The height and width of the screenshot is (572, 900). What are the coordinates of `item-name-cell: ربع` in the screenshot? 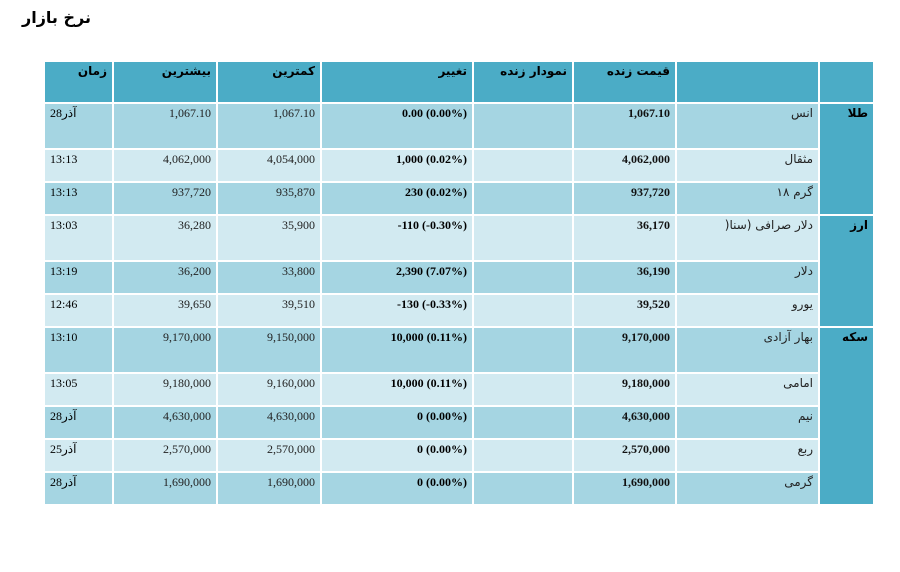 It's located at (747, 455).